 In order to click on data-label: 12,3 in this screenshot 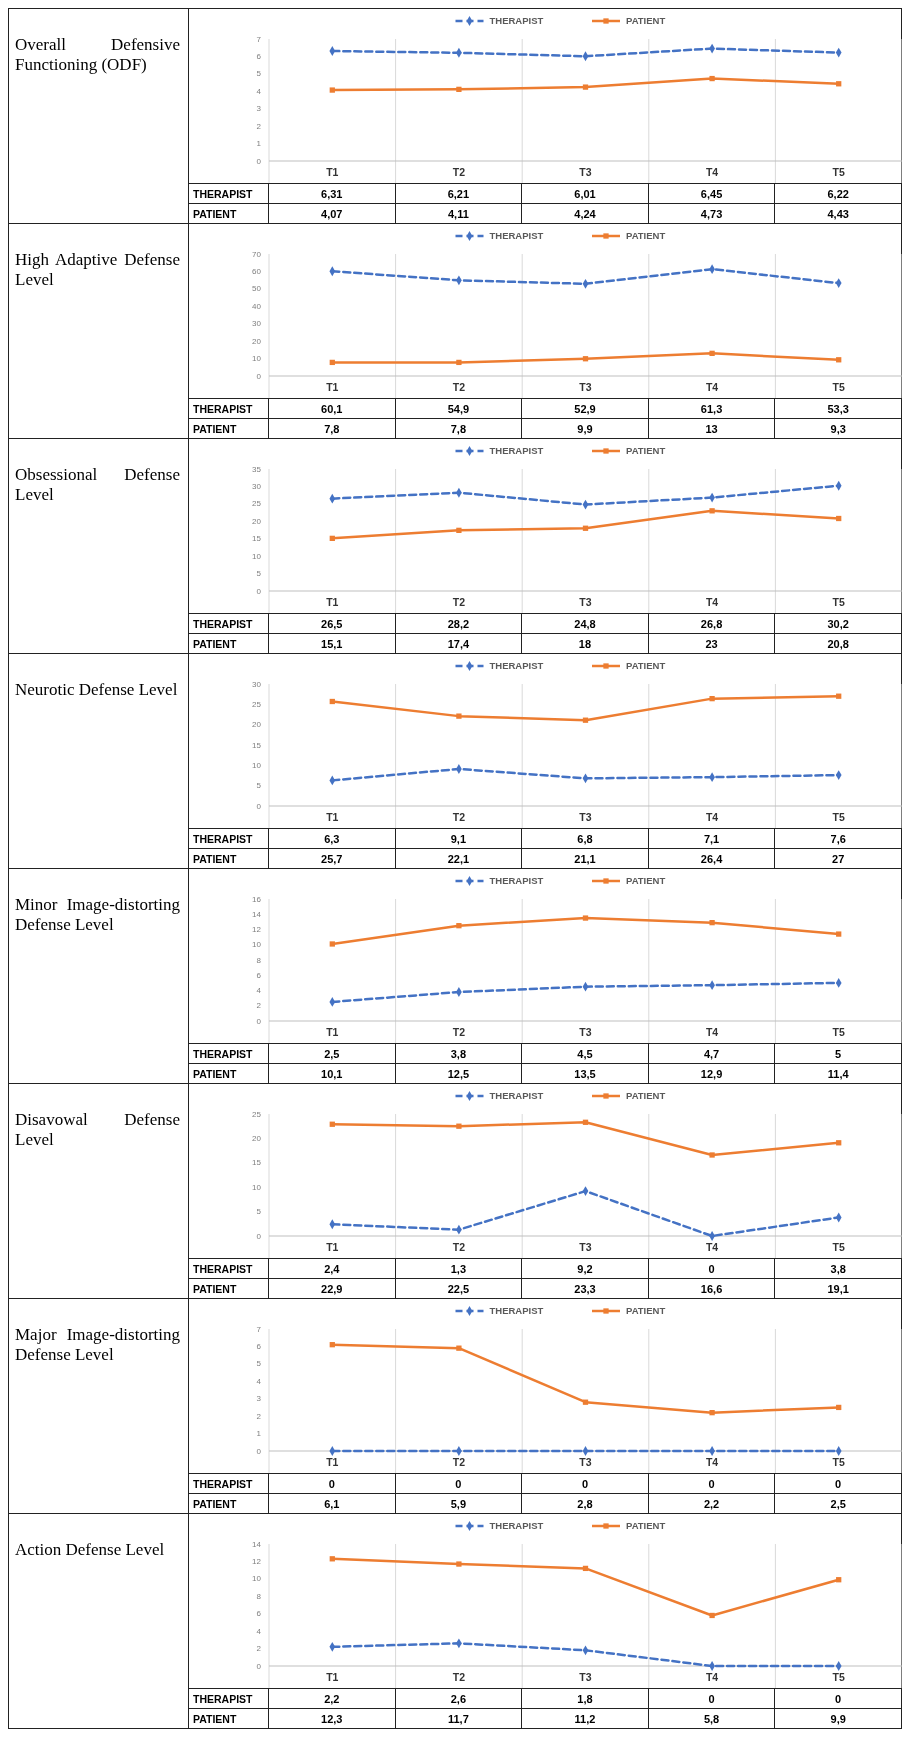, I will do `click(332, 1718)`.